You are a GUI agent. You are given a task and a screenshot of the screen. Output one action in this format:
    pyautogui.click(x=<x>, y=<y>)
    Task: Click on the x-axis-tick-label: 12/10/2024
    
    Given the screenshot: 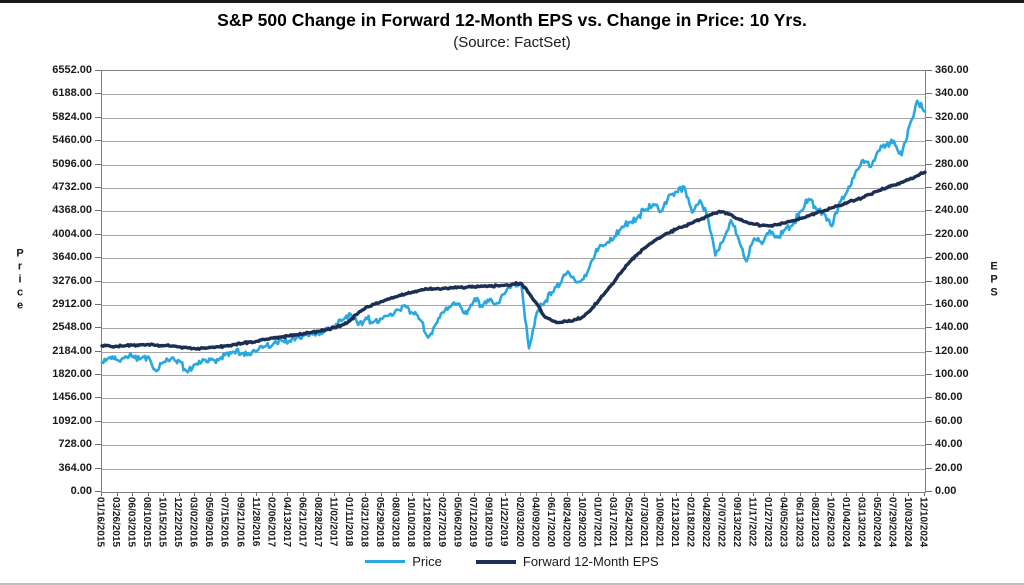 What is the action you would take?
    pyautogui.click(x=923, y=522)
    